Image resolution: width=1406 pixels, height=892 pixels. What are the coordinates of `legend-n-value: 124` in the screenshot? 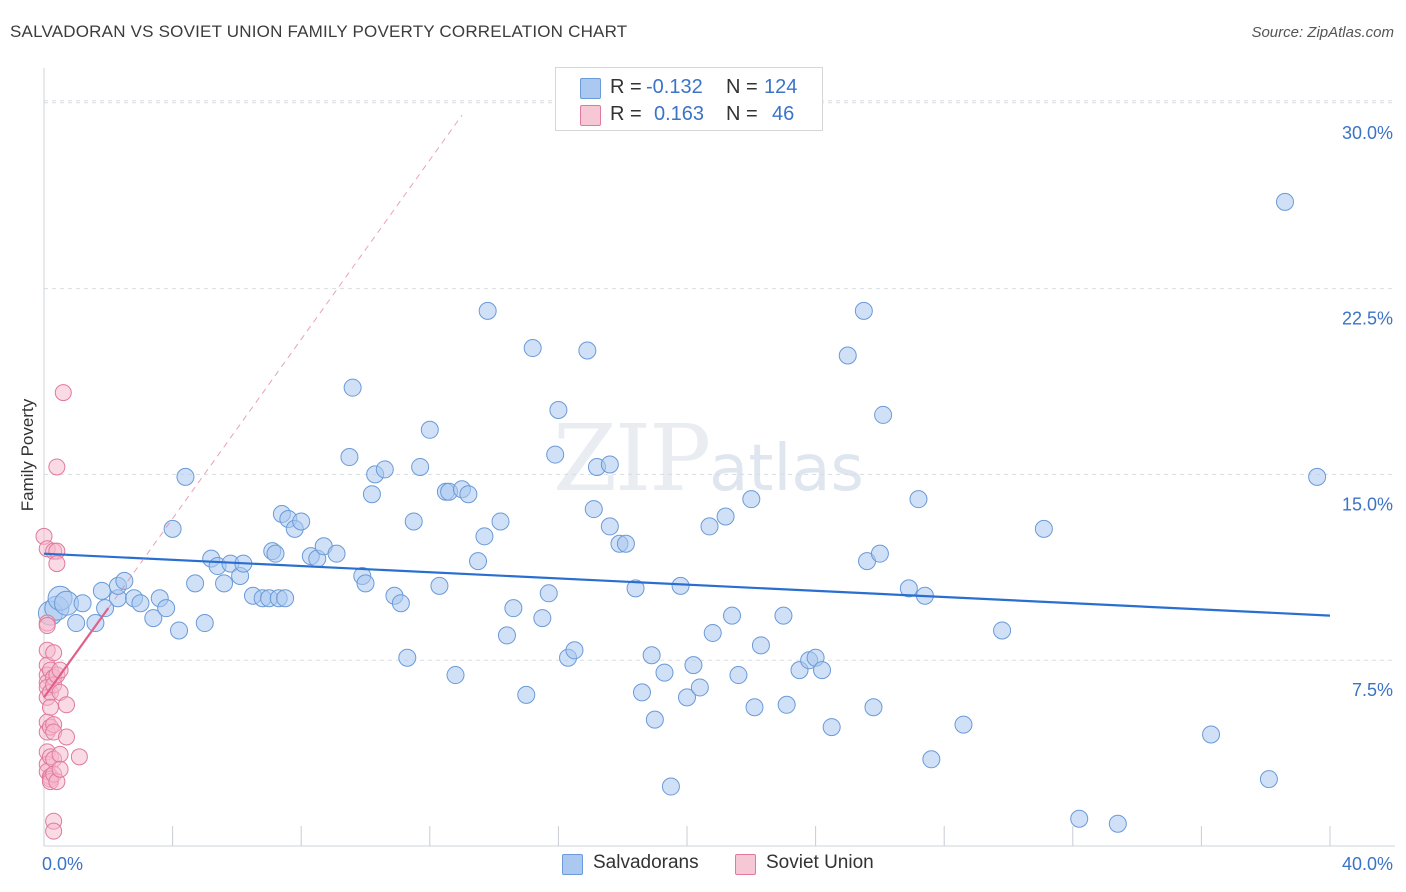 It's located at (781, 87).